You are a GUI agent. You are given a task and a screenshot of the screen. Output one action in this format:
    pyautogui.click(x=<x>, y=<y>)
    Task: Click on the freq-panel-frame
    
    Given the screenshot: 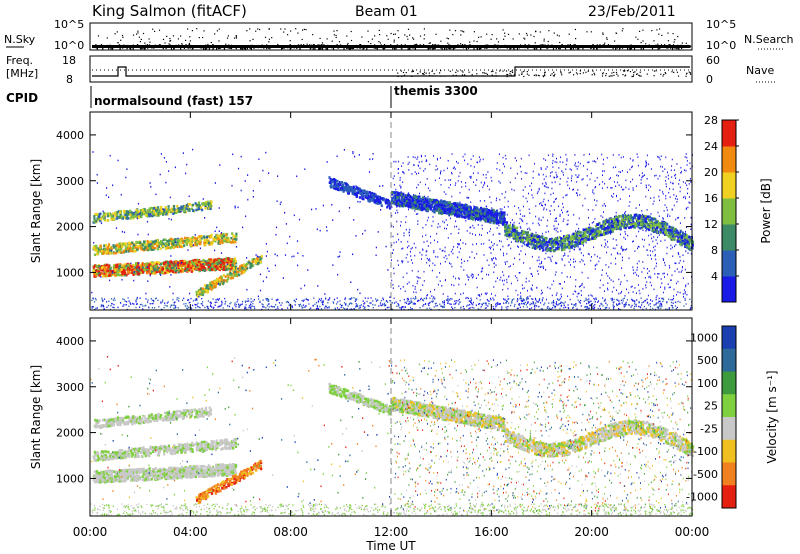 What is the action you would take?
    pyautogui.click(x=391, y=69)
    